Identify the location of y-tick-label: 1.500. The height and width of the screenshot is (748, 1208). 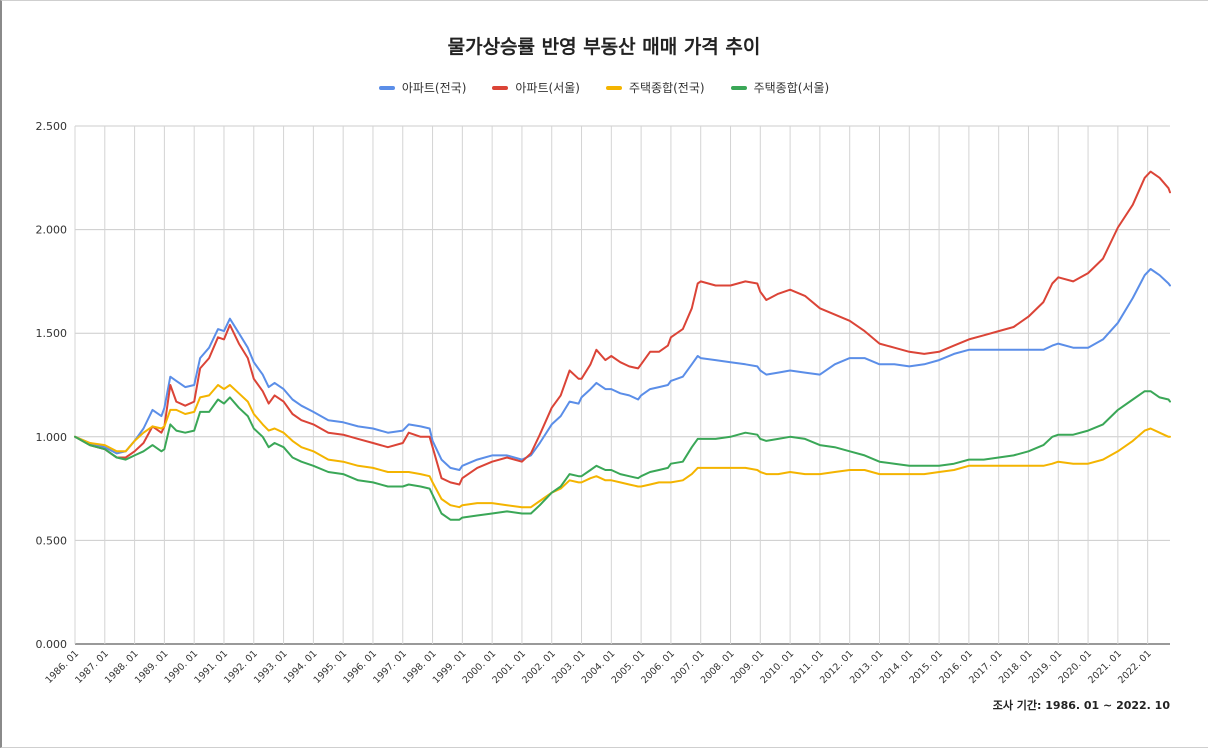
(52, 333).